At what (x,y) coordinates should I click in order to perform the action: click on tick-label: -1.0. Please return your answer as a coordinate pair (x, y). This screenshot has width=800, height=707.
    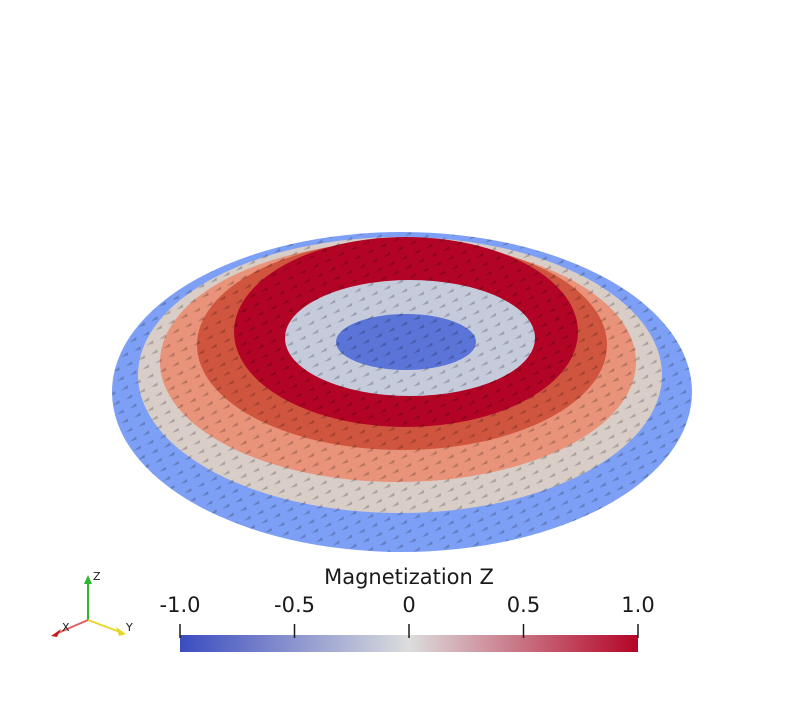
    Looking at the image, I should click on (180, 605).